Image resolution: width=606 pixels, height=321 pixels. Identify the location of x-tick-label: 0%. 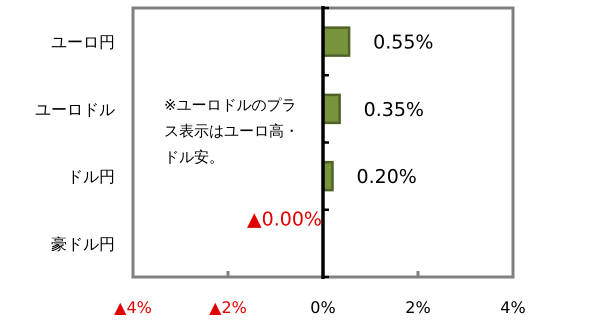
(323, 307).